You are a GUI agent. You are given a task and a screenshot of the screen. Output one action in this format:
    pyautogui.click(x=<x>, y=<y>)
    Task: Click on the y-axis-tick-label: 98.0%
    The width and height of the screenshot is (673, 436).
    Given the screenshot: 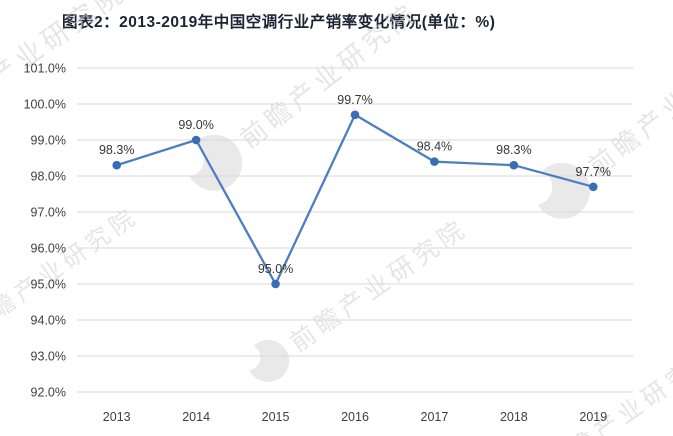 What is the action you would take?
    pyautogui.click(x=48, y=177)
    